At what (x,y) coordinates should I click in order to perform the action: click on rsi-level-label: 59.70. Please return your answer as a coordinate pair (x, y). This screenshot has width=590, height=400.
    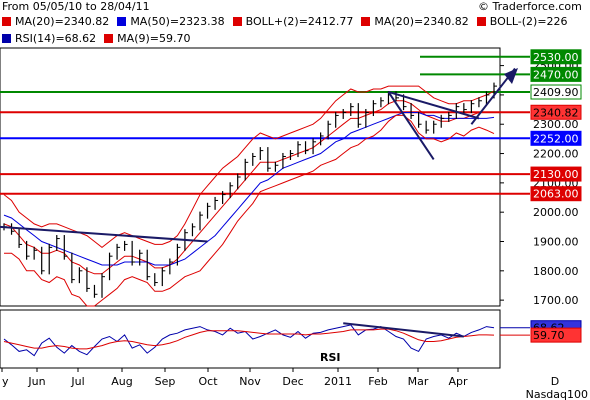
    Looking at the image, I should click on (549, 335).